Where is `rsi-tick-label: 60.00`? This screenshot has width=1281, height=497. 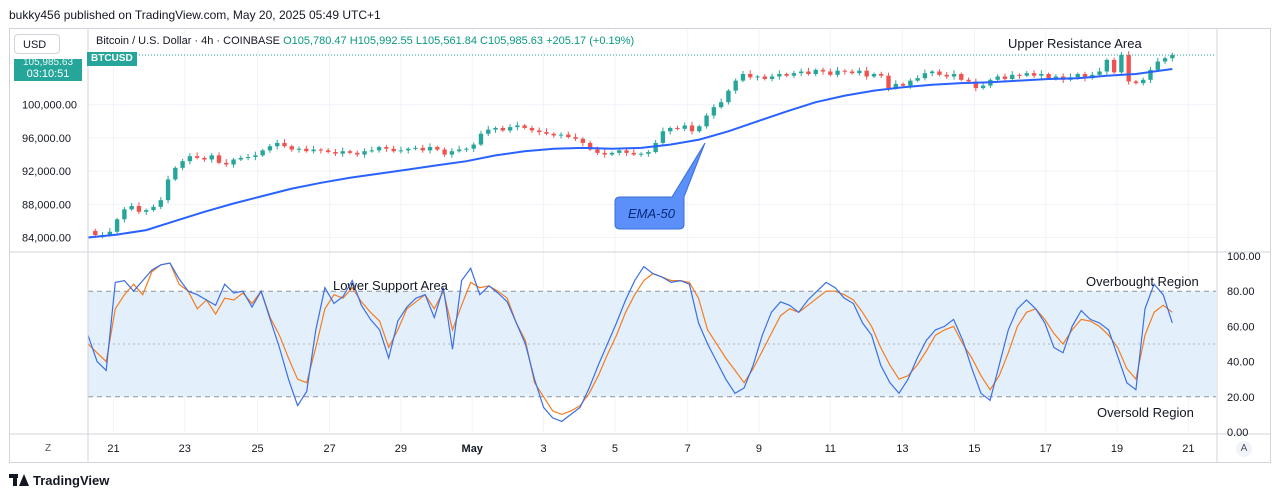
rsi-tick-label: 60.00 is located at coordinates (1241, 327).